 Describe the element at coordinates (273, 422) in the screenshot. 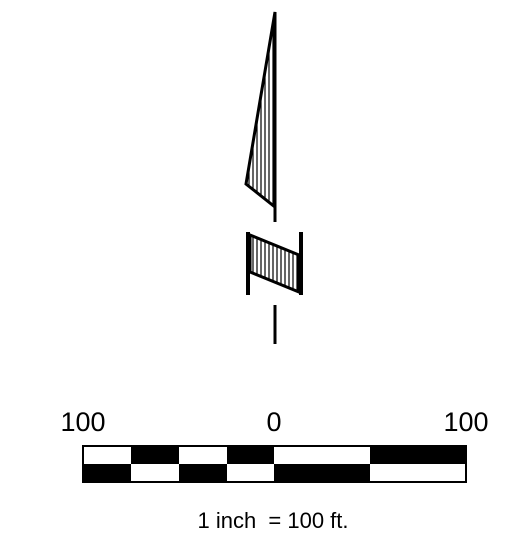

I see `scale-label-center: 0` at that location.